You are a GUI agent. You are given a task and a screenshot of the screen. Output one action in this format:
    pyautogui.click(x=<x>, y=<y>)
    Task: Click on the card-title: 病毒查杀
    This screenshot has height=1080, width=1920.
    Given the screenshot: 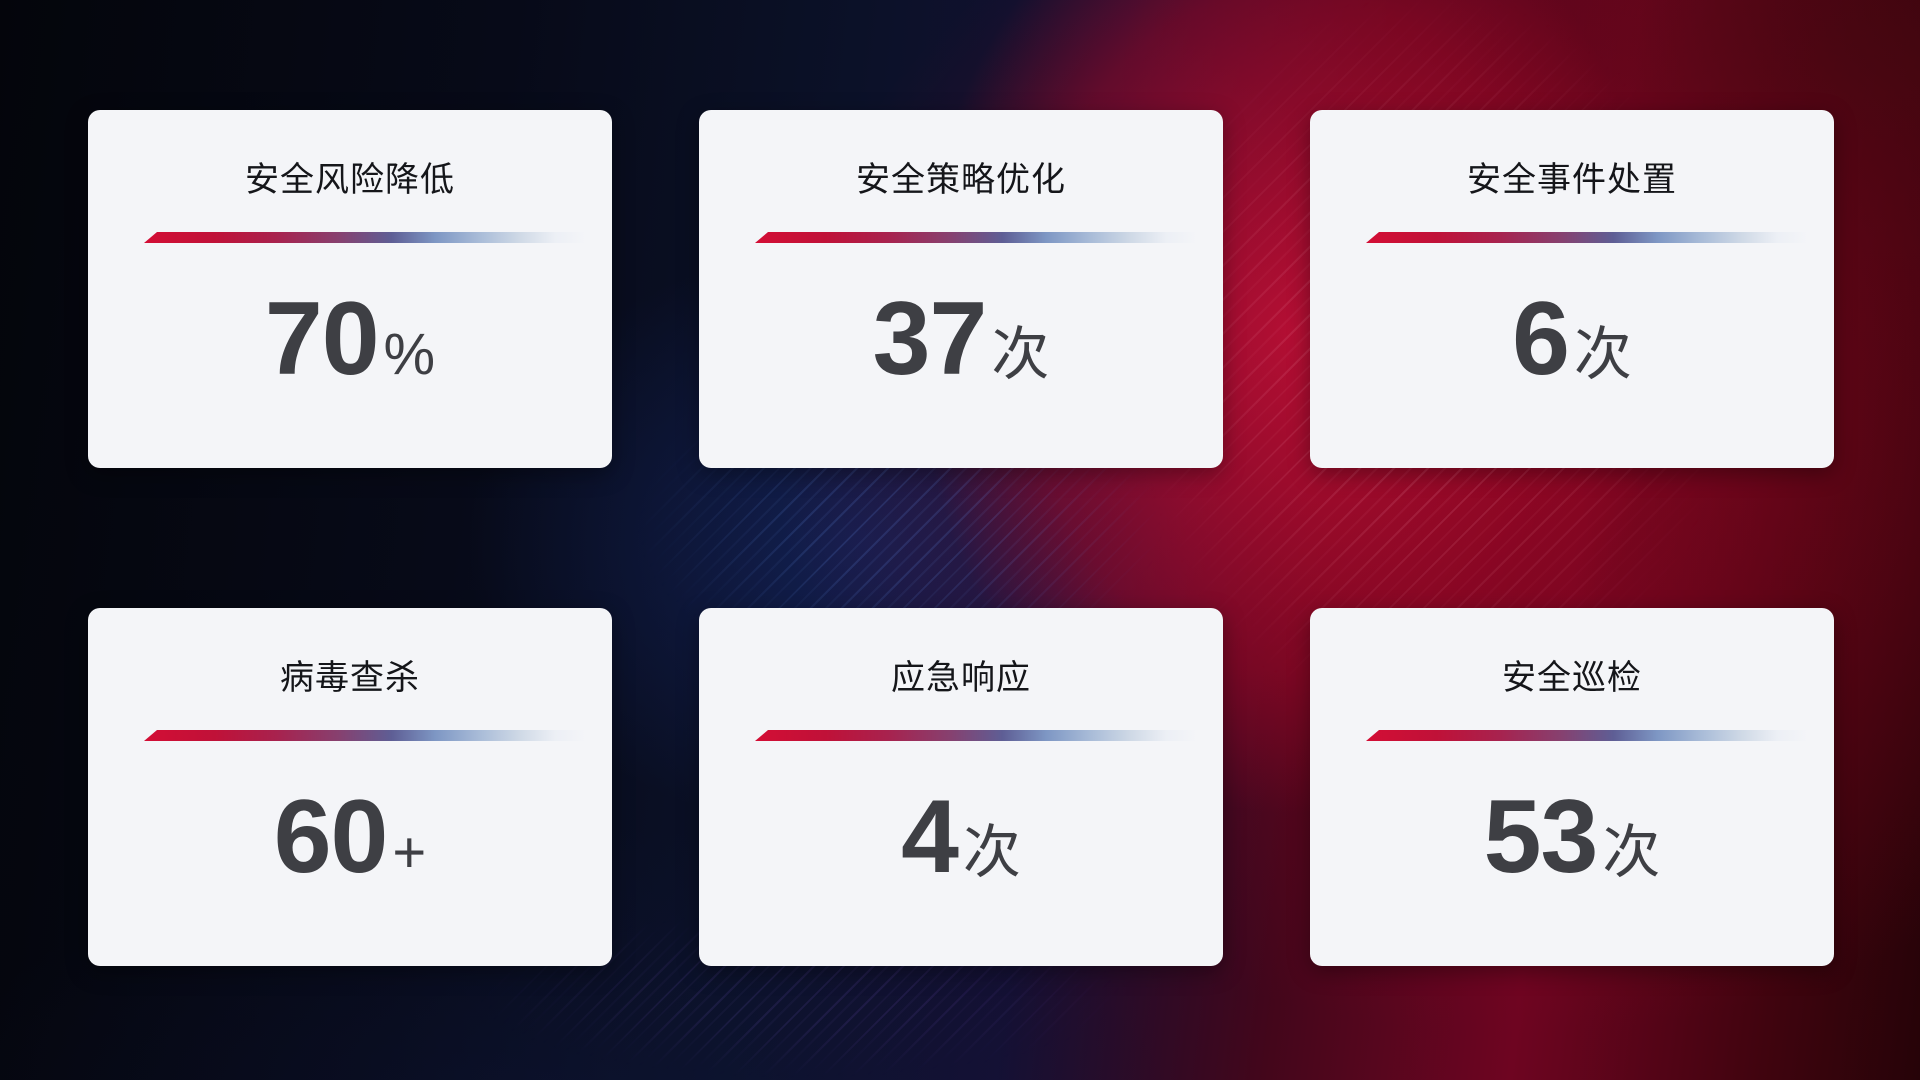 What is the action you would take?
    pyautogui.click(x=350, y=678)
    